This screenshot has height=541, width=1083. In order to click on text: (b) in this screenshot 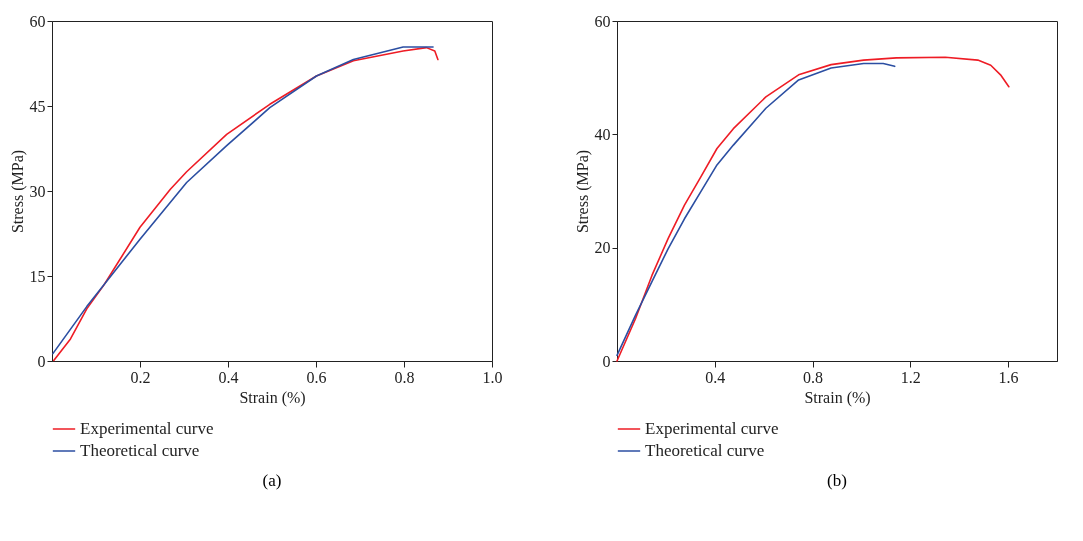, I will do `click(837, 480)`.